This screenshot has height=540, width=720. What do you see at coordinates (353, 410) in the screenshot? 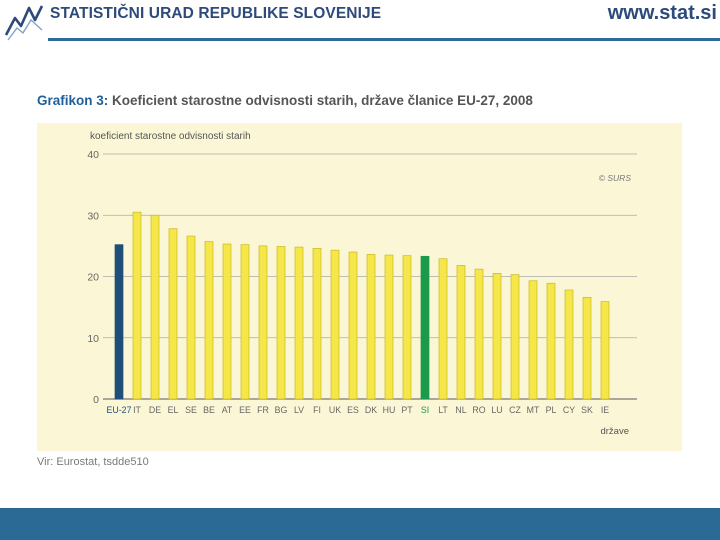
I see `x-tick-label: ES` at bounding box center [353, 410].